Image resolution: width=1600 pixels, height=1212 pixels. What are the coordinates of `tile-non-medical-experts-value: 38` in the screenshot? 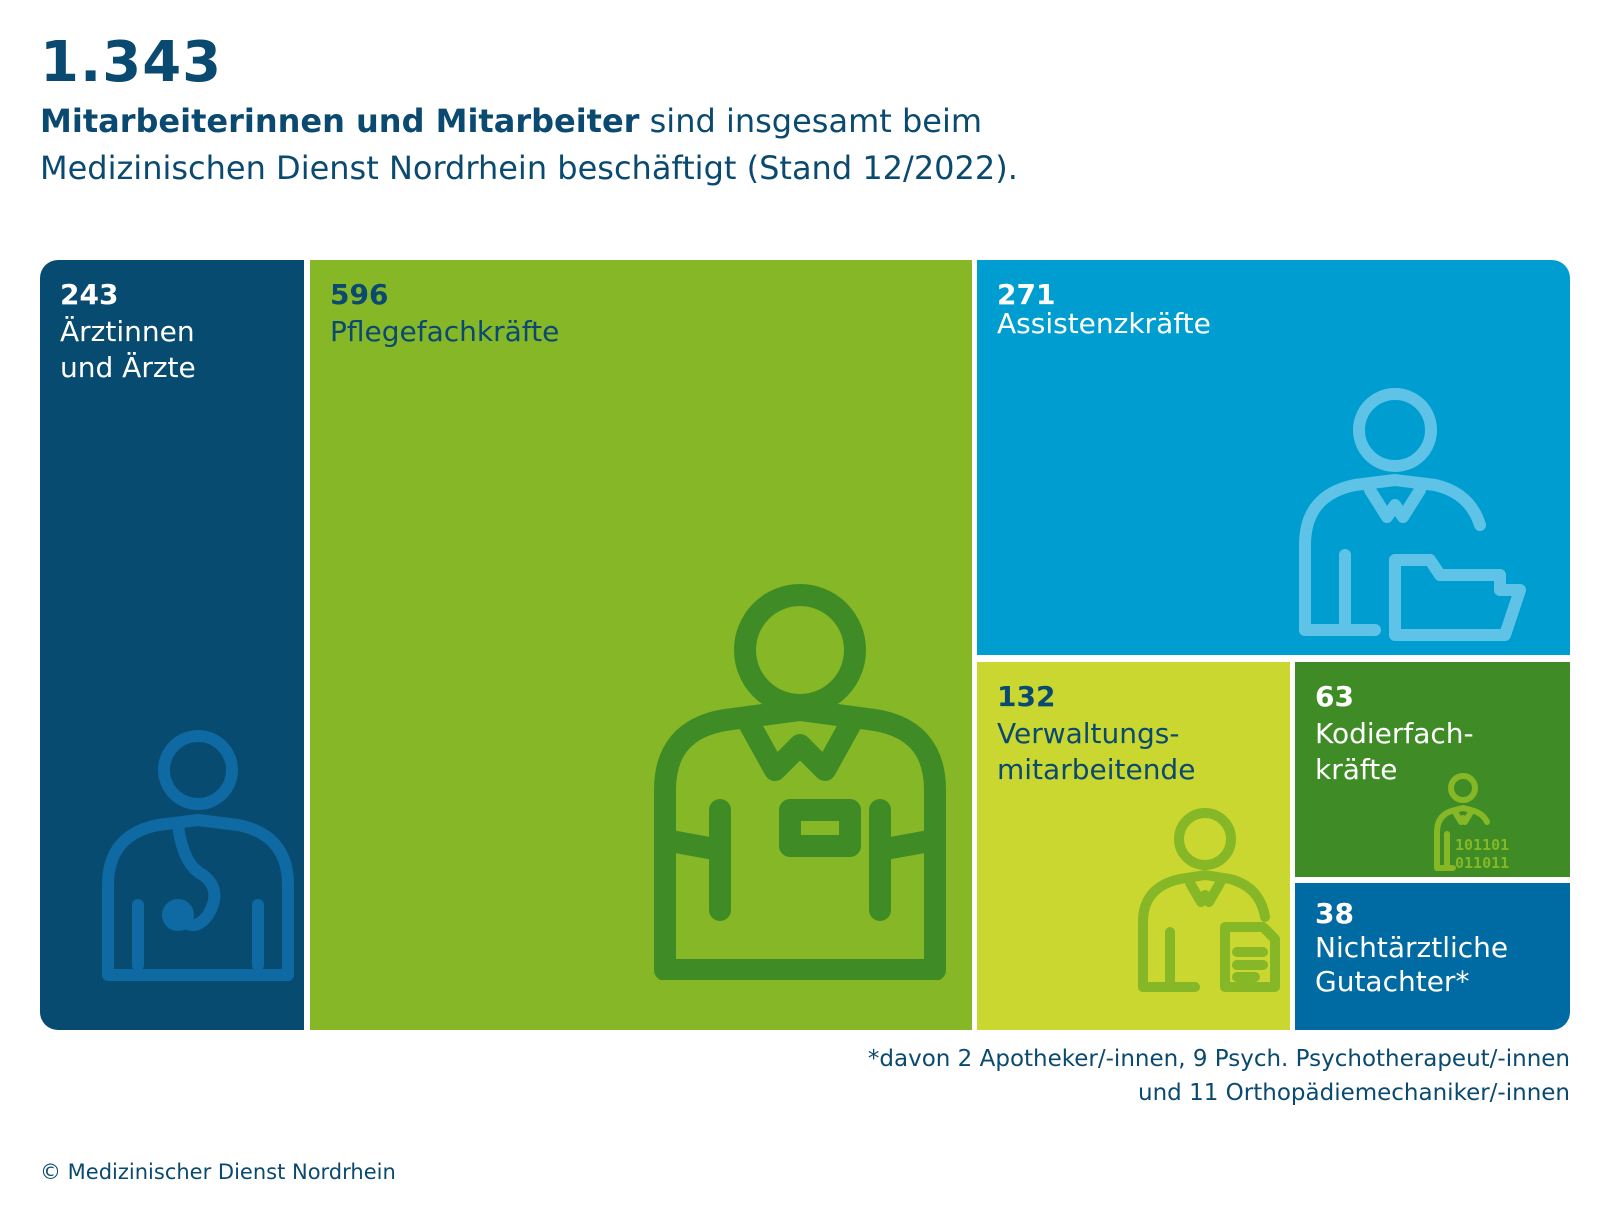 It's located at (1334, 913).